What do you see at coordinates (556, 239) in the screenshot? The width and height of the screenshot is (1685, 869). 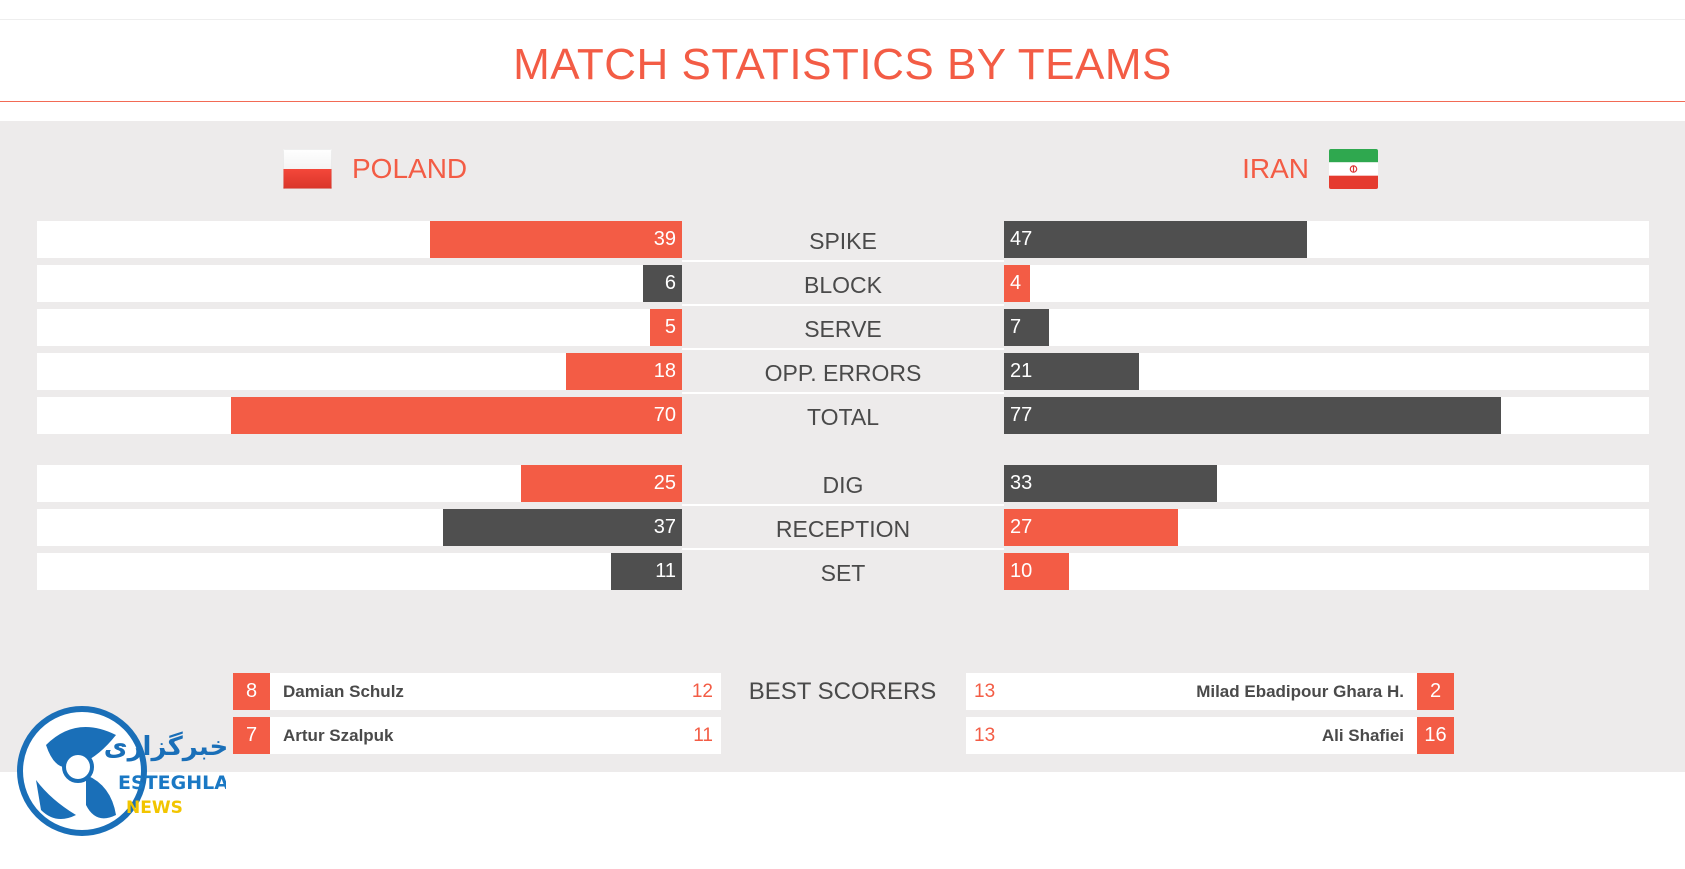 I see `bar-poland: 39` at bounding box center [556, 239].